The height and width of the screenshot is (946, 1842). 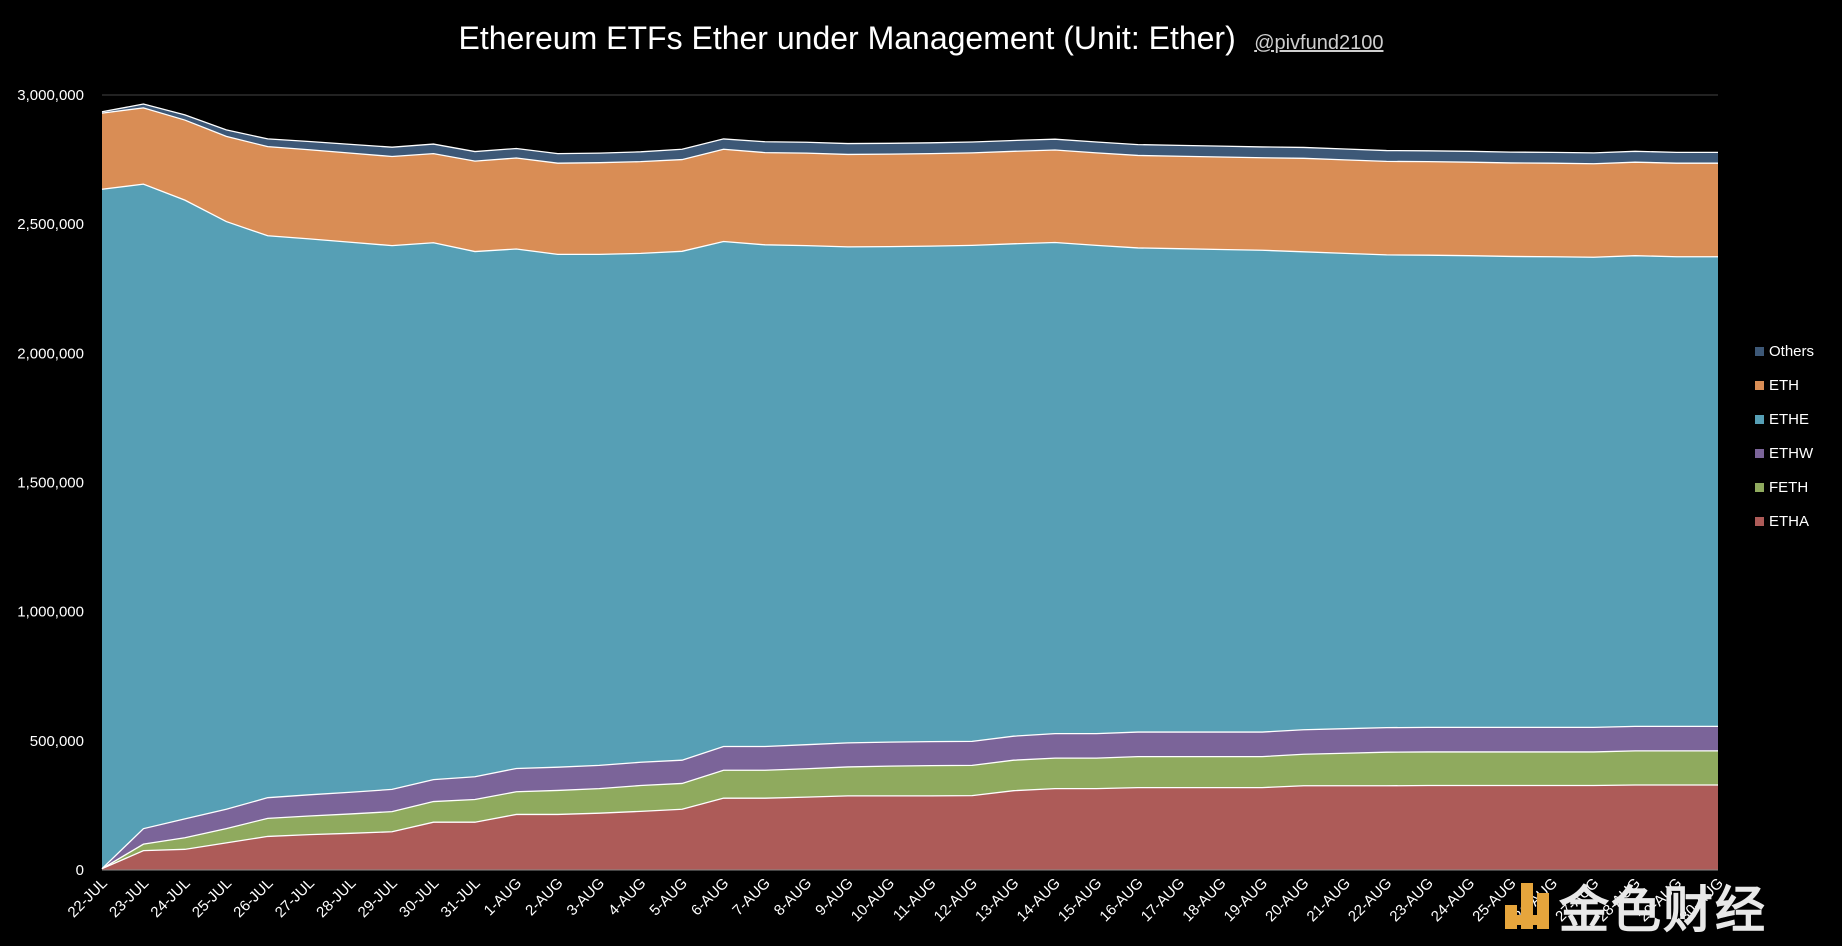 I want to click on watermark: 金色财经, so click(x=1636, y=906).